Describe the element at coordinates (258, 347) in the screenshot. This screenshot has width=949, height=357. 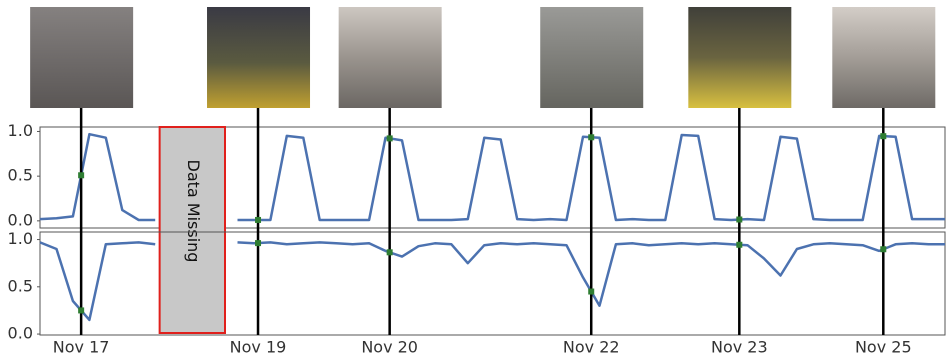
I see `x-tick-label: Nov 19` at that location.